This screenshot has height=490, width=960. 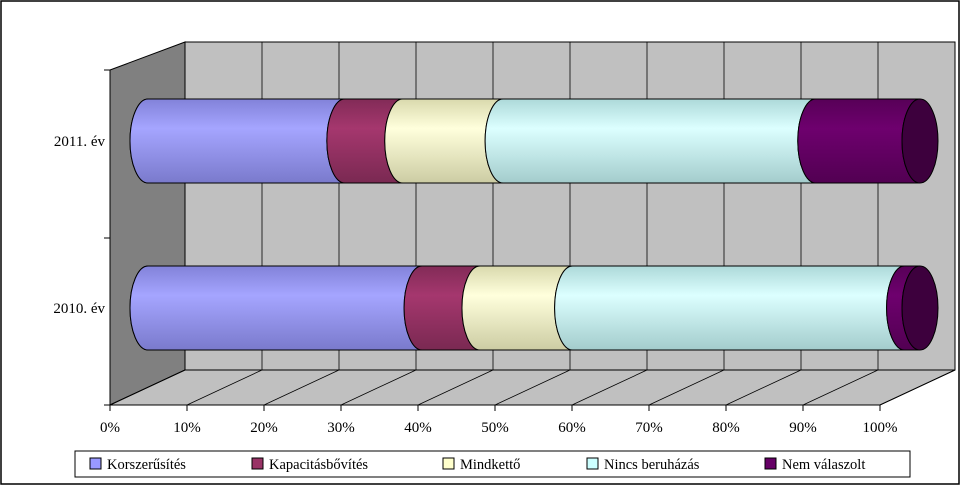 What do you see at coordinates (80, 142) in the screenshot?
I see `category-label: 2011. év` at bounding box center [80, 142].